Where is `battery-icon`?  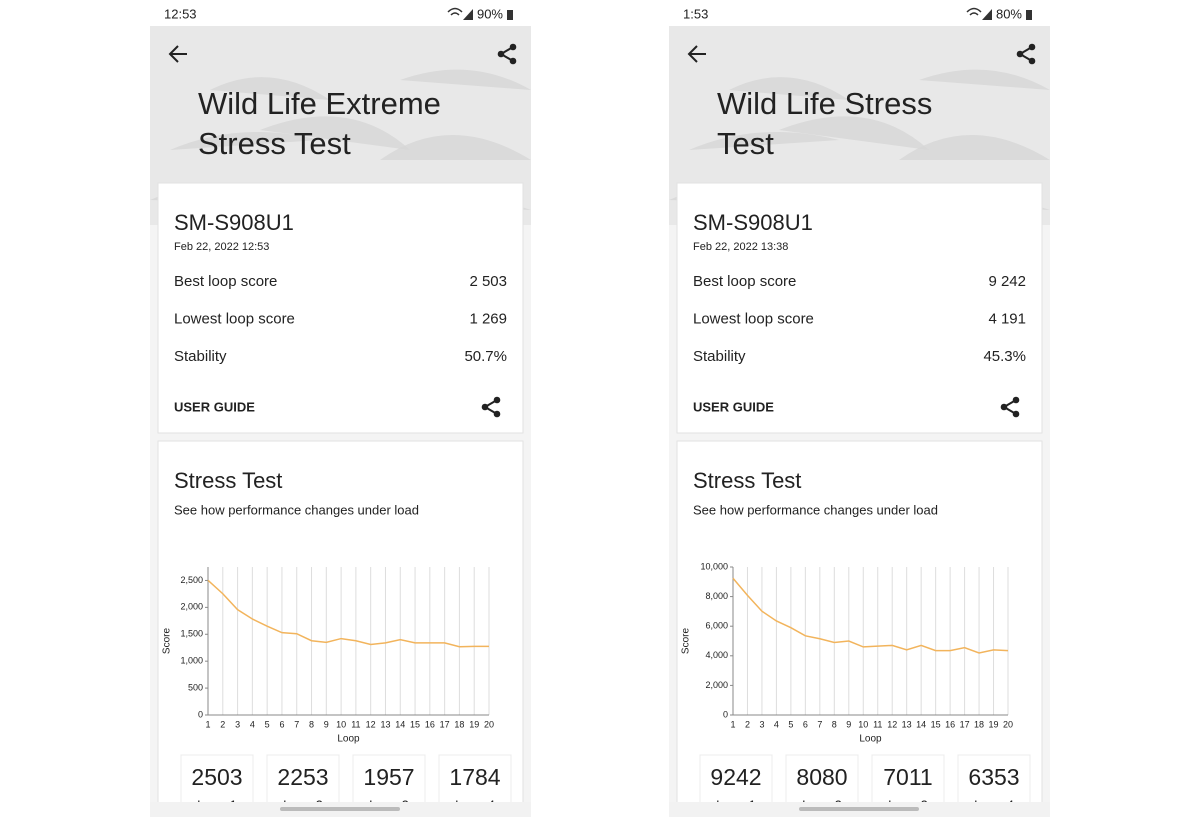 battery-icon is located at coordinates (510, 15).